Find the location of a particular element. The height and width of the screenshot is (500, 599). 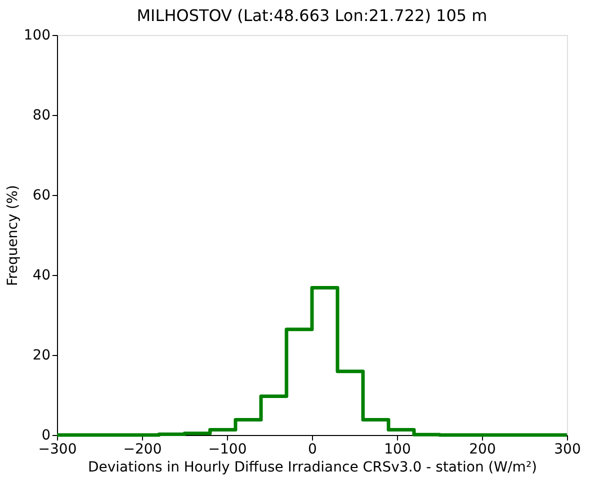

y-tick-label: 0 is located at coordinates (46, 436).